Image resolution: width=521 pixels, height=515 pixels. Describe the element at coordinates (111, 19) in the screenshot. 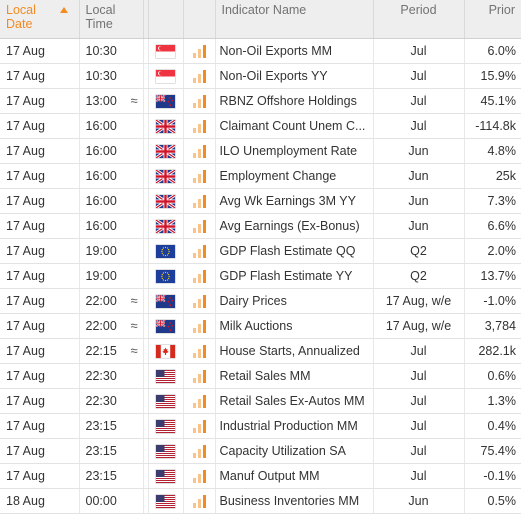

I see `column-header-local-time: Local Time` at that location.